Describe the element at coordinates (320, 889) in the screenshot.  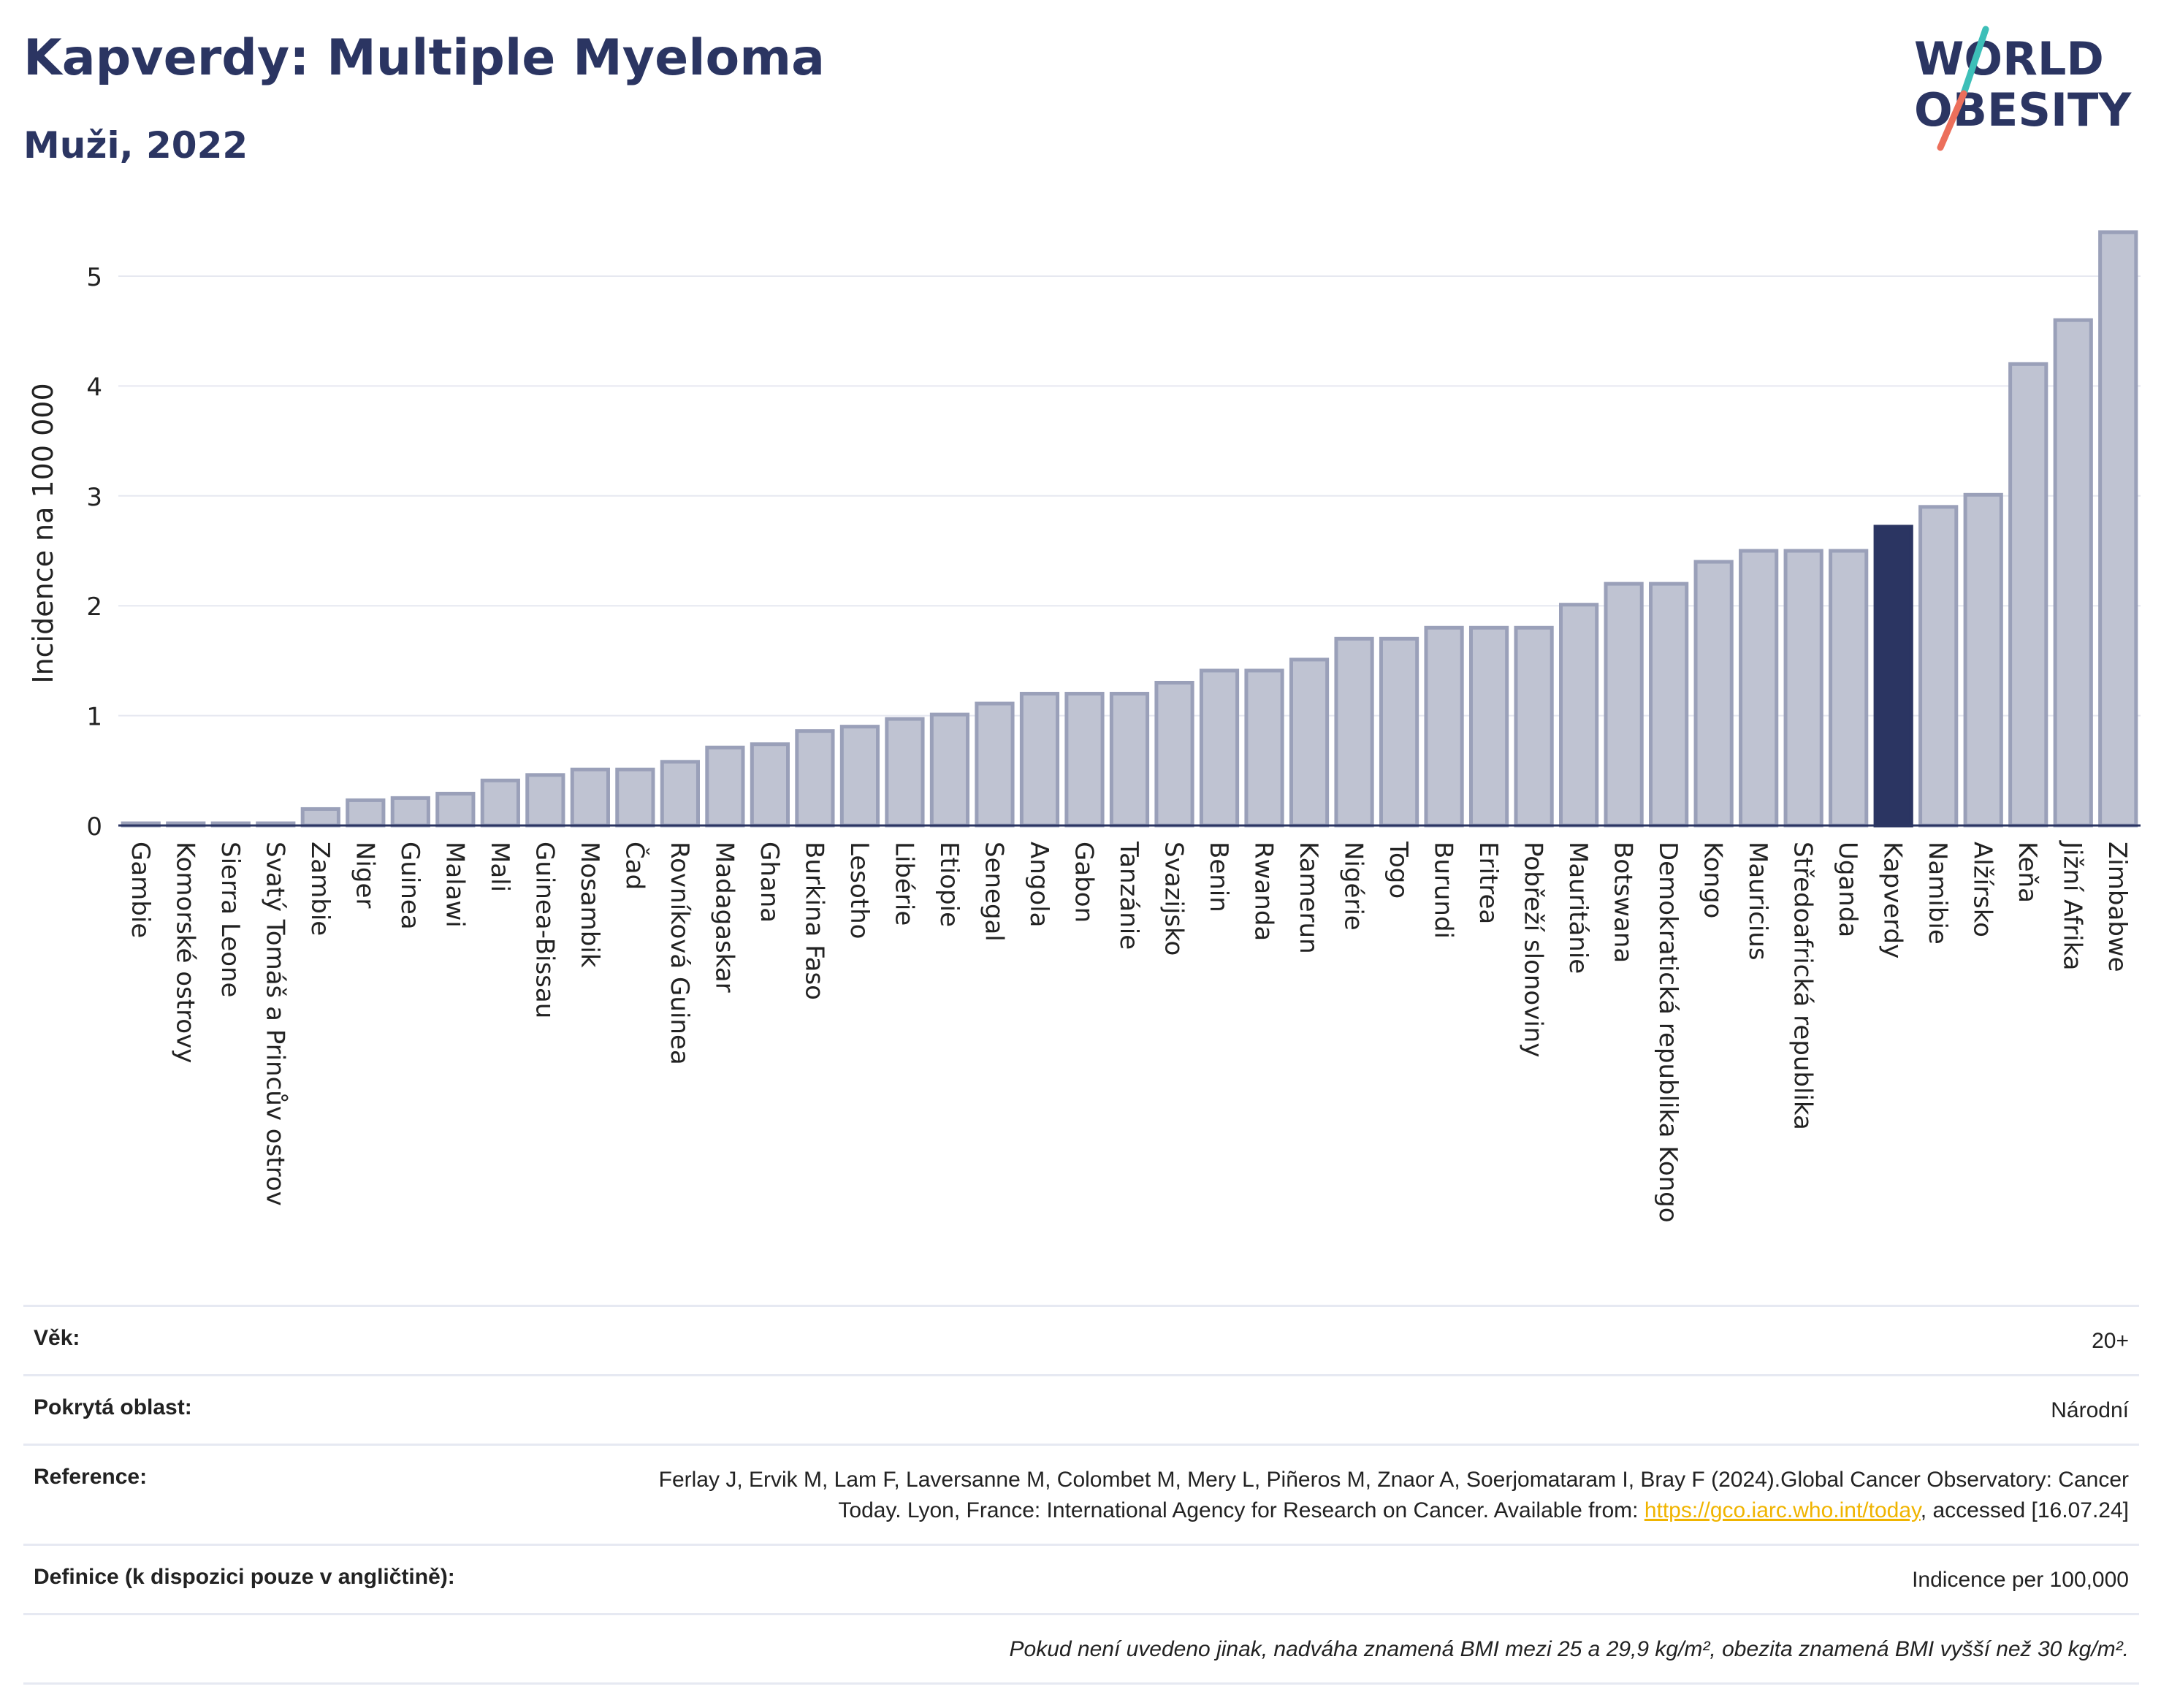
I see `x-tick-label: Zambie` at that location.